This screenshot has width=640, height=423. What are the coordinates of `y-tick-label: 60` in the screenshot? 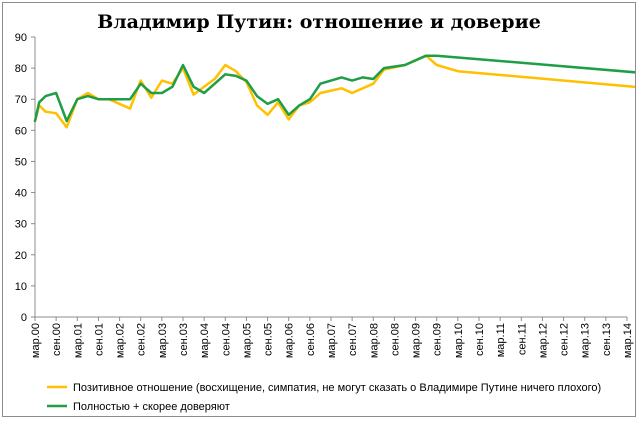 It's located at (21, 131).